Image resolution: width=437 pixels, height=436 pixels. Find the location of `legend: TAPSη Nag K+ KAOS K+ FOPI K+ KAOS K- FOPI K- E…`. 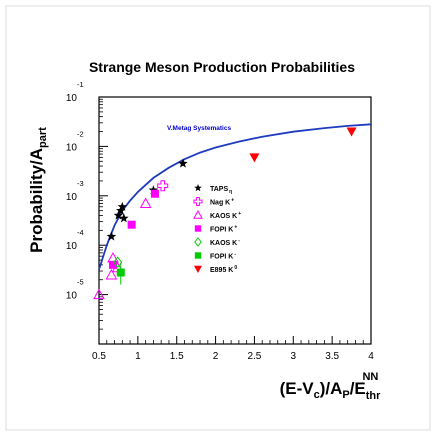

legend: TAPSη Nag K+ KAOS K+ FOPI K+ KAOS K- FOPI K- E… is located at coordinates (217, 229).